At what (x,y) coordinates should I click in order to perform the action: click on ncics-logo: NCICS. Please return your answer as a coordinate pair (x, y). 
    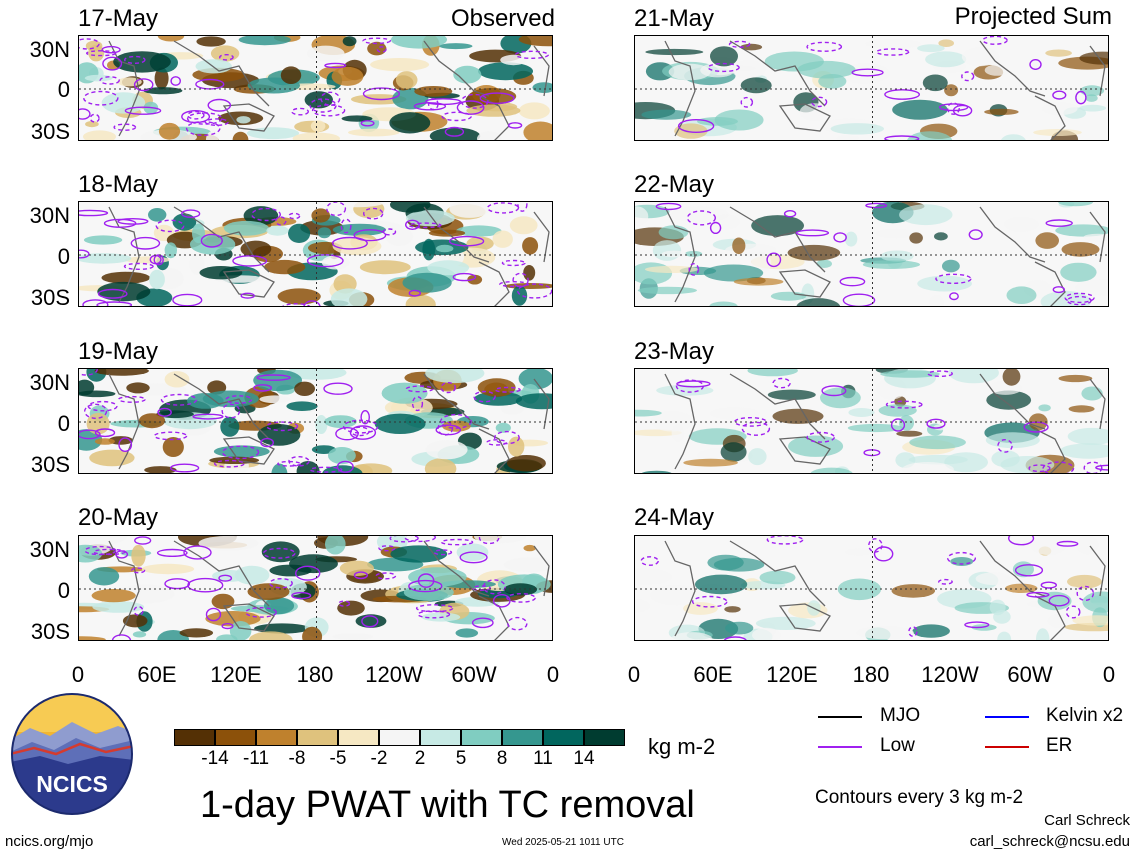
    Looking at the image, I should click on (72, 754).